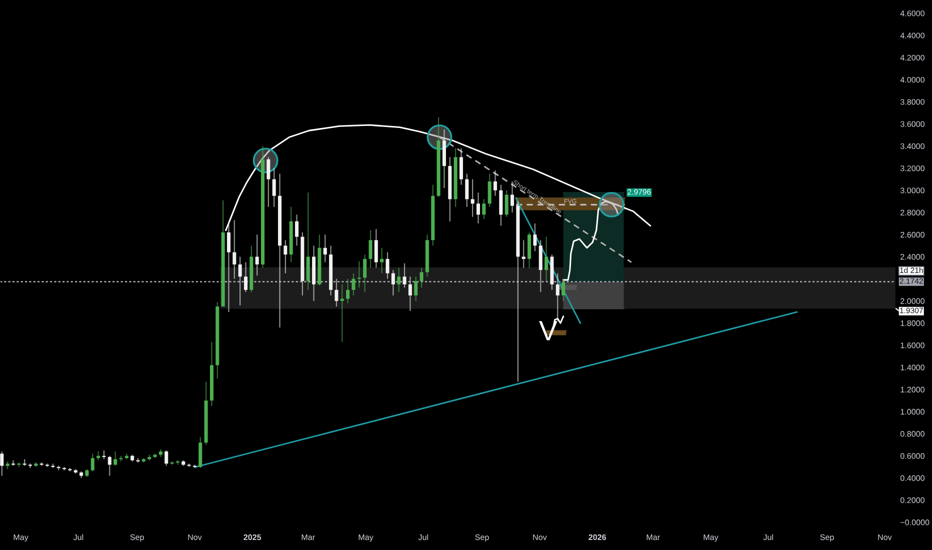 This screenshot has width=932, height=550. I want to click on y-tick-label: 1.6000, so click(912, 345).